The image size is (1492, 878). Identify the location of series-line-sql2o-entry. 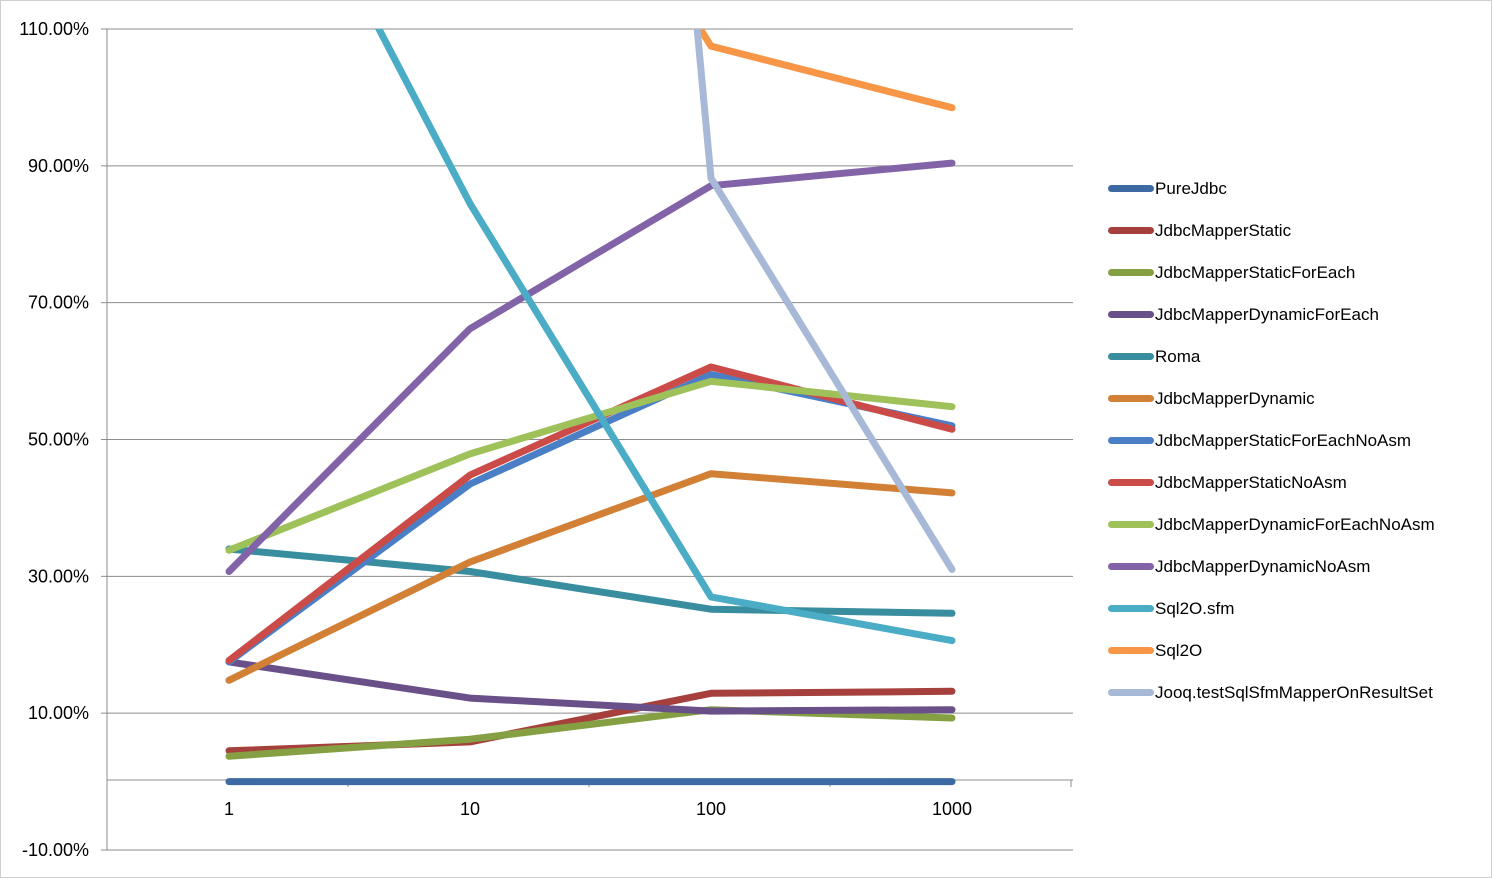
(705, 39).